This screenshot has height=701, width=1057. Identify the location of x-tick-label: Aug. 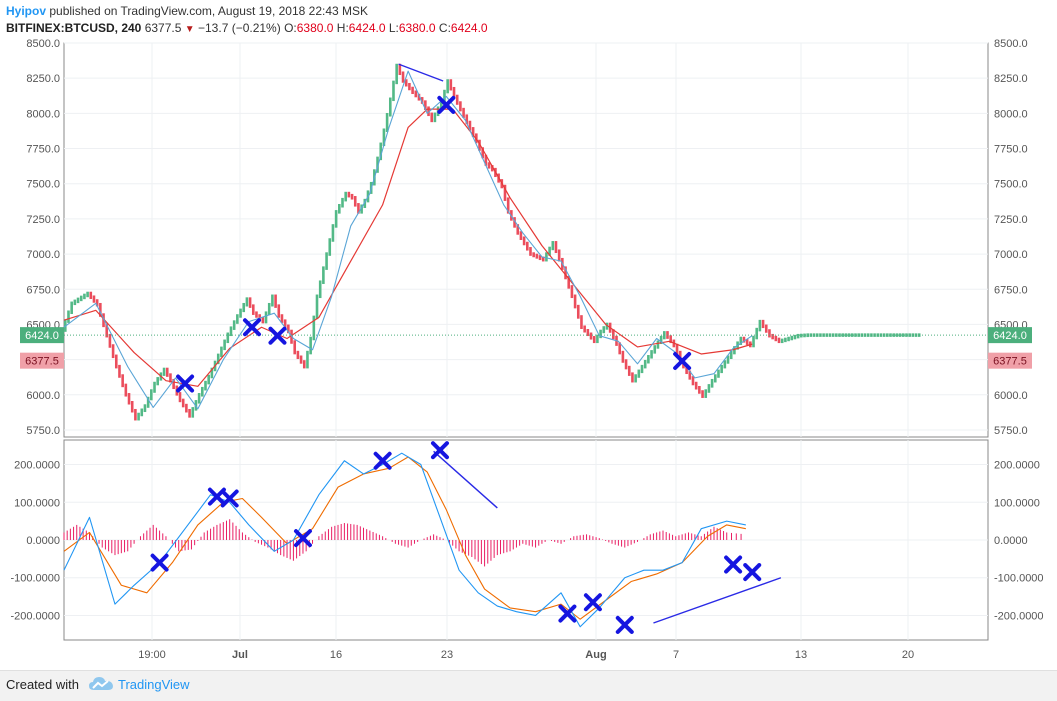
(595, 655).